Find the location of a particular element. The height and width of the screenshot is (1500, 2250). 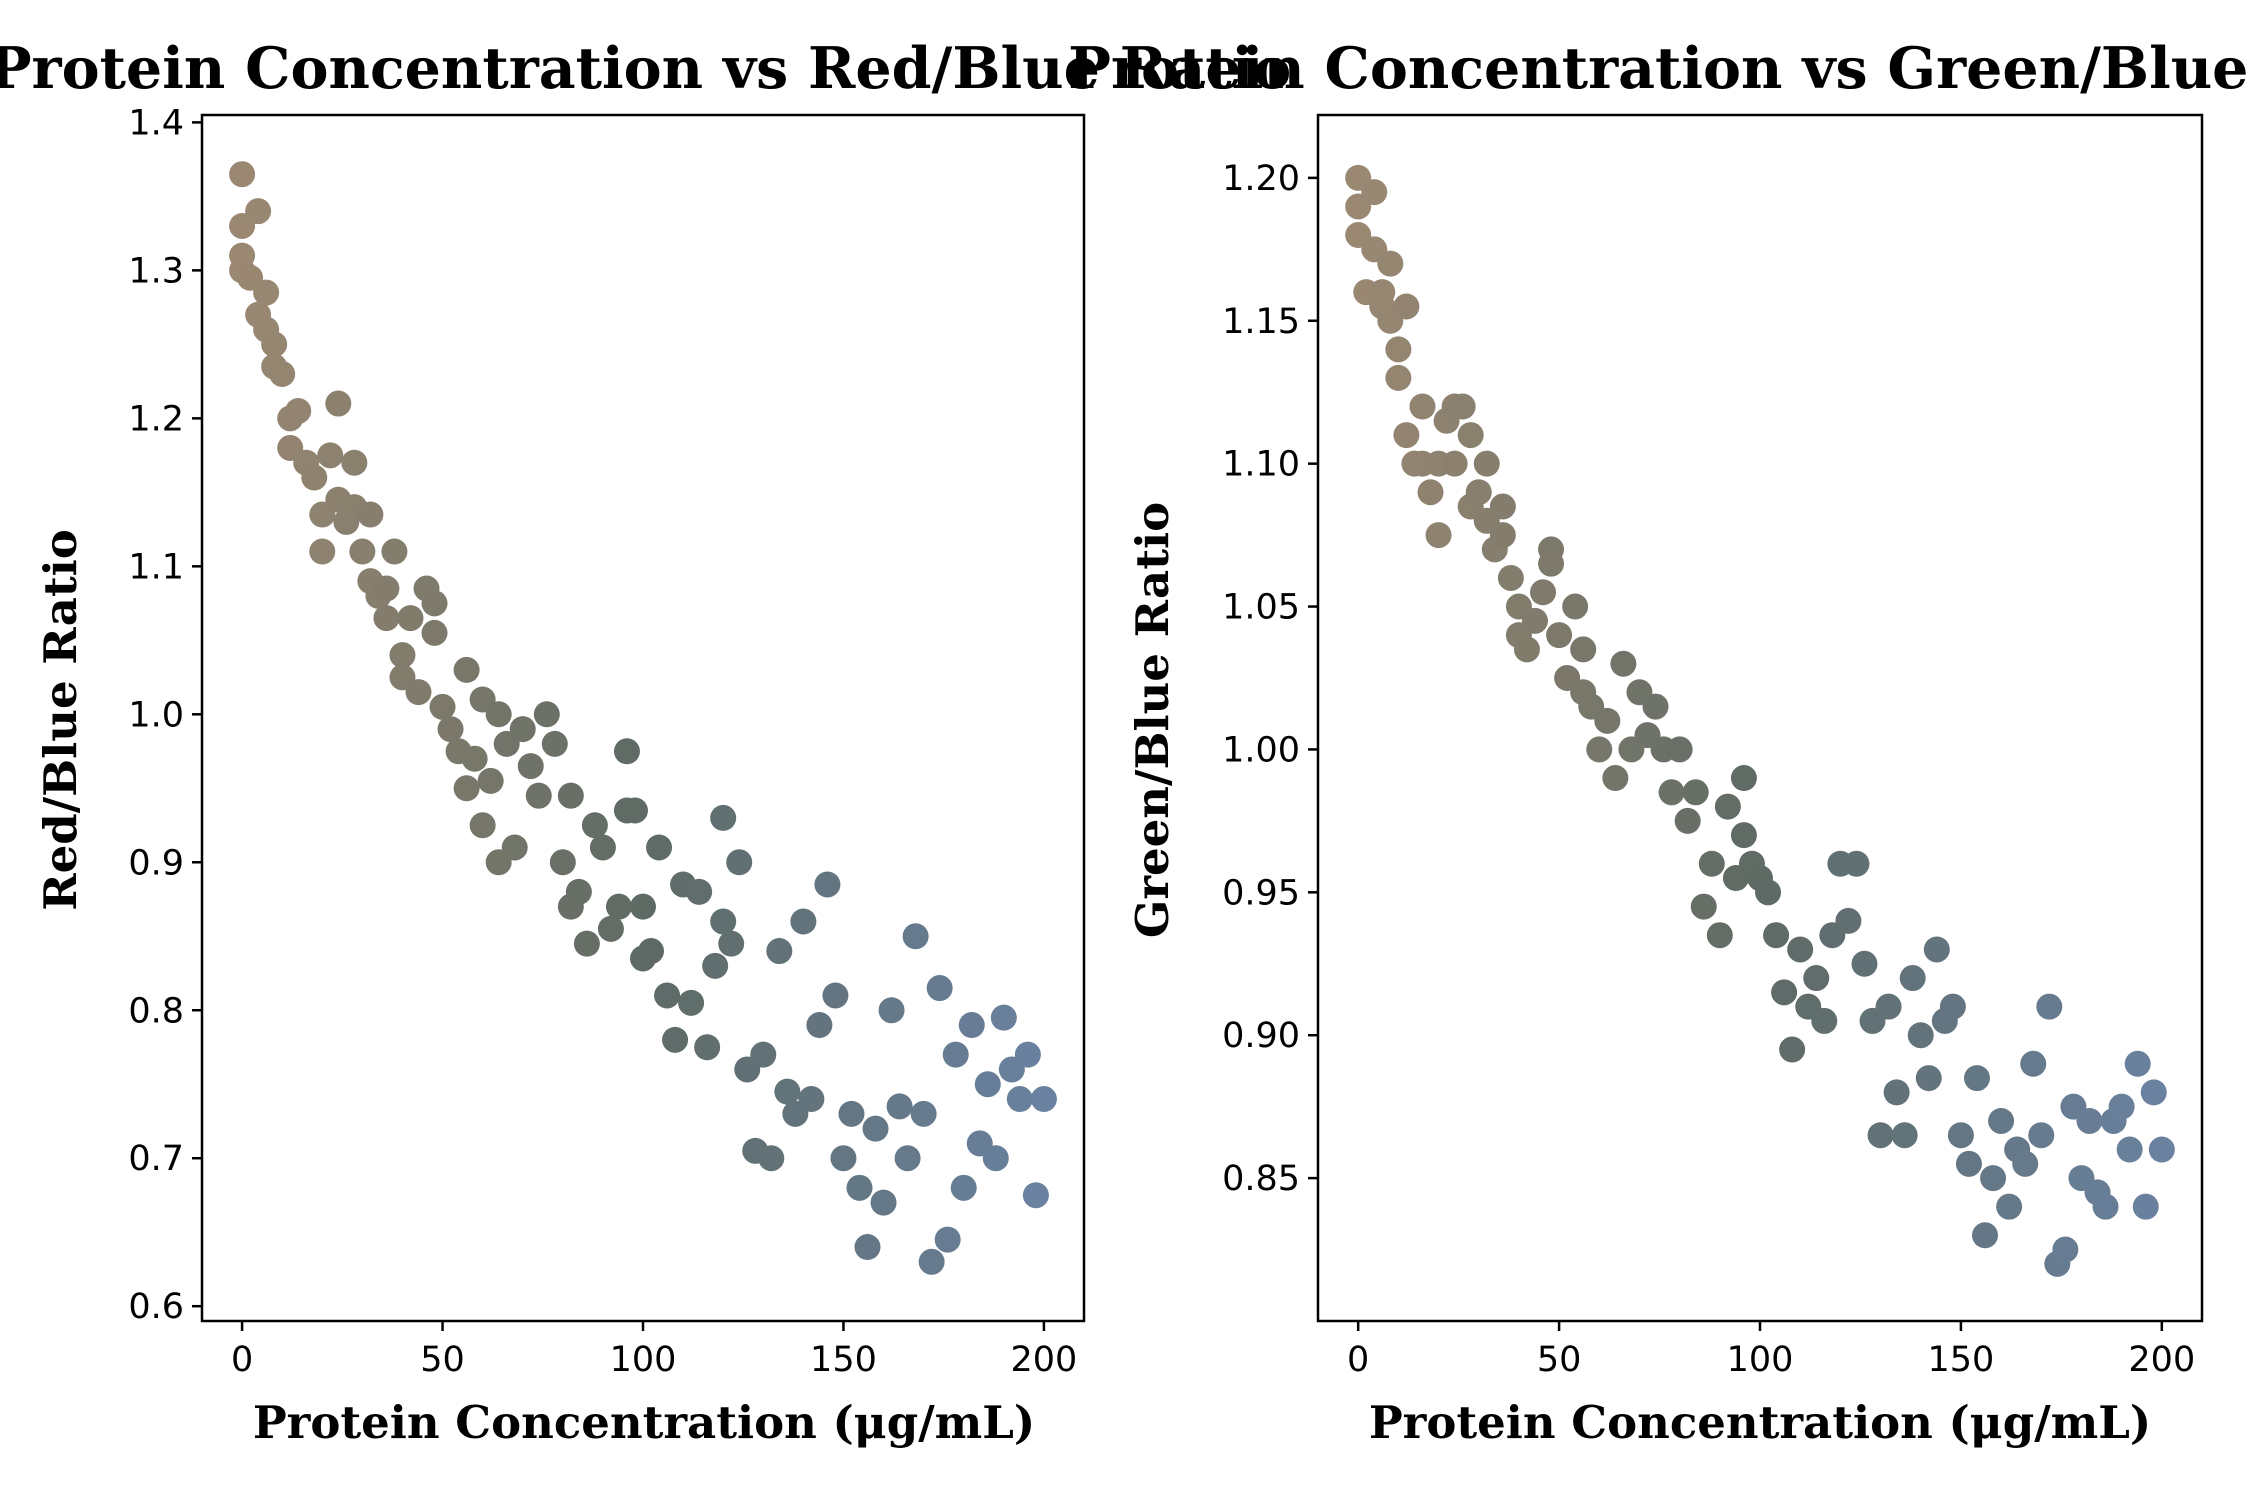

red-blue-x-tick-label: 150 is located at coordinates (843, 1360).